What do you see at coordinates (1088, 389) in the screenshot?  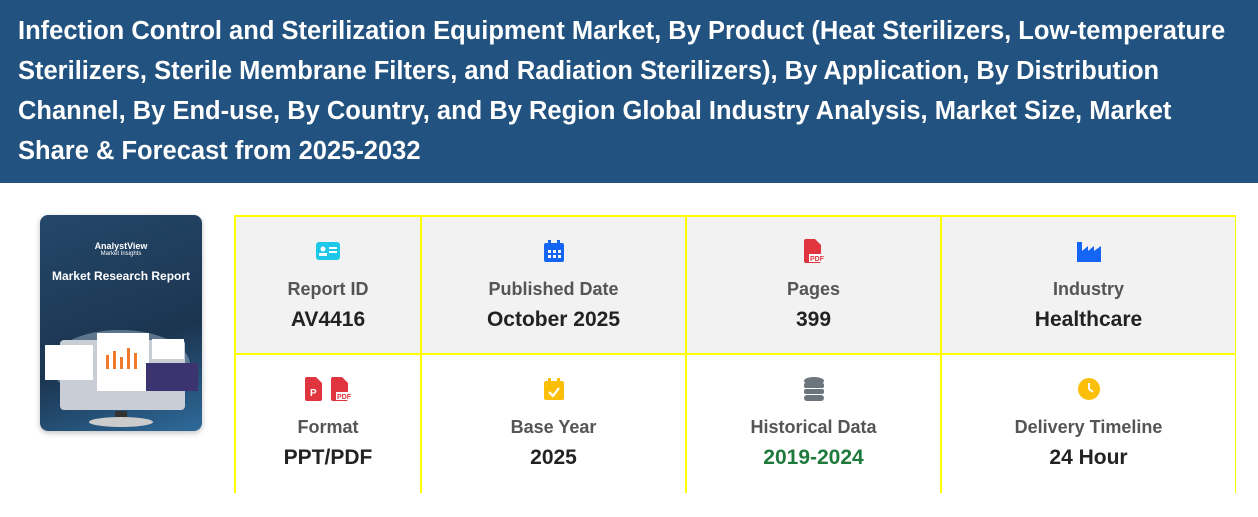 I see `clock-icon` at bounding box center [1088, 389].